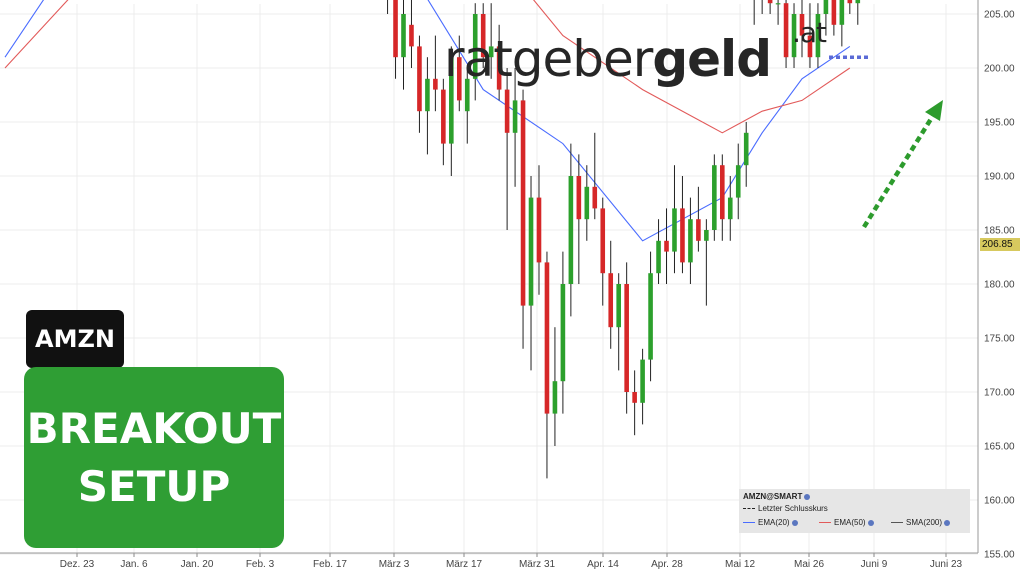  Describe the element at coordinates (712, 59) in the screenshot. I see `logo-part2: geld` at that location.